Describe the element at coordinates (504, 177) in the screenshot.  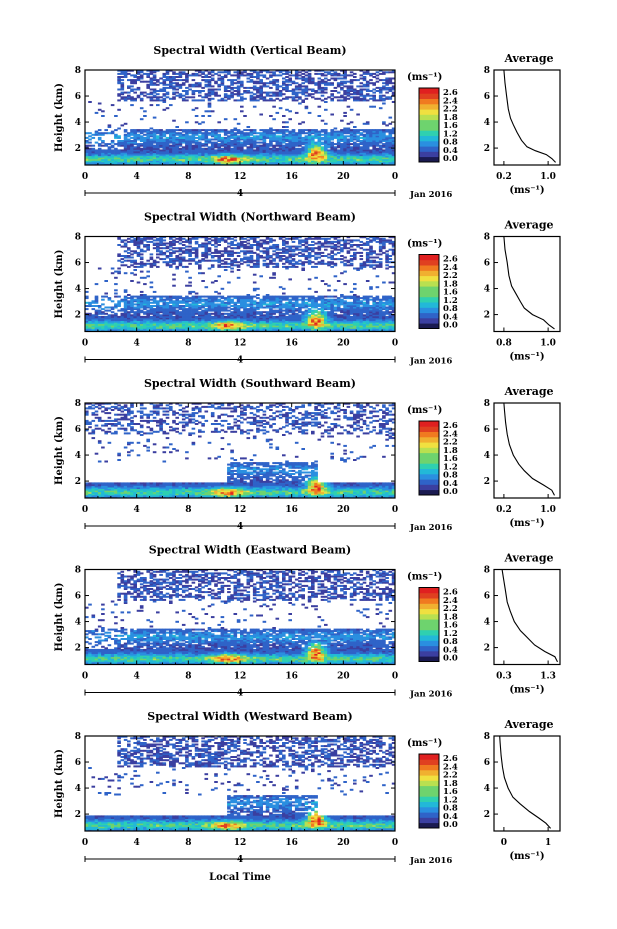
I see `profile-x-tick-label: 0.2` at that location.